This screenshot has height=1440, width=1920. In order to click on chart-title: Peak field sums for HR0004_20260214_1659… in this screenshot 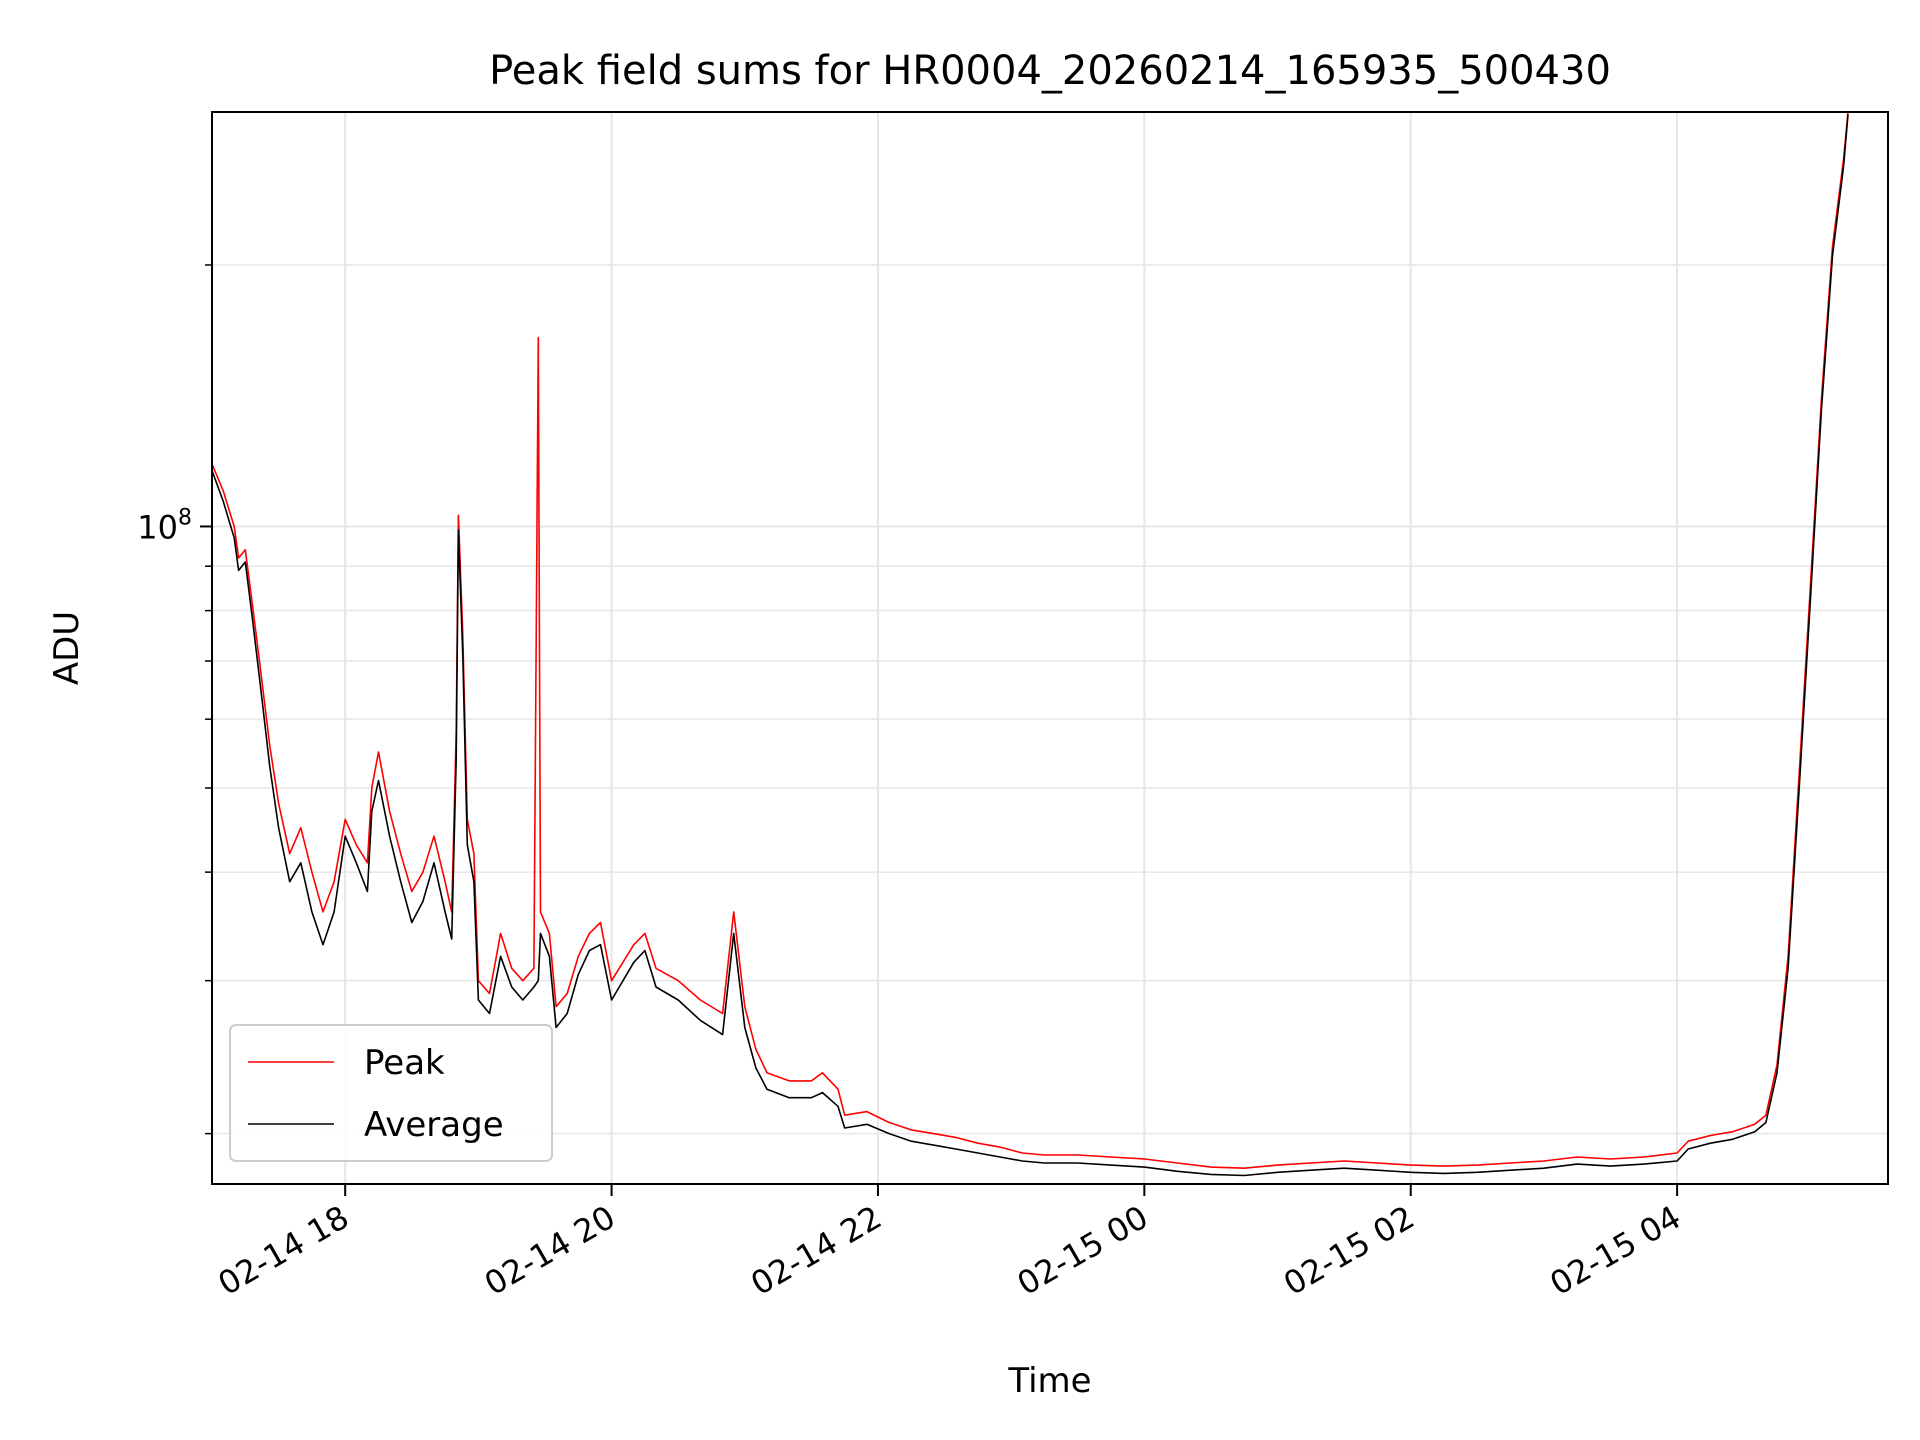, I will do `click(1050, 71)`.